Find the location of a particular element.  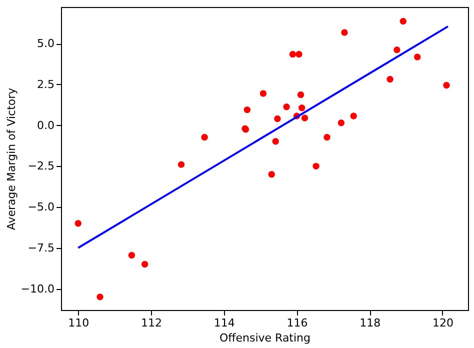

y-axis-title: Average Margin of Victory is located at coordinates (11, 158).